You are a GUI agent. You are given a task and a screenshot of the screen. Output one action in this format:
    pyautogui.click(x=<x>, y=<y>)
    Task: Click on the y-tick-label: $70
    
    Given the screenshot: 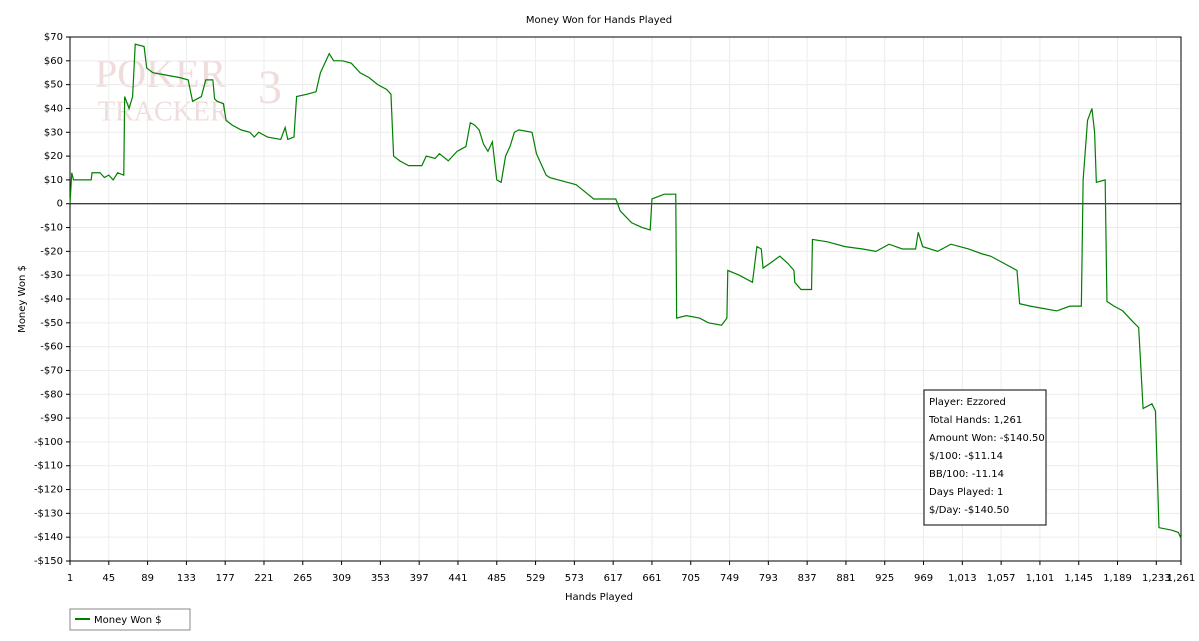 What is the action you would take?
    pyautogui.click(x=53, y=37)
    